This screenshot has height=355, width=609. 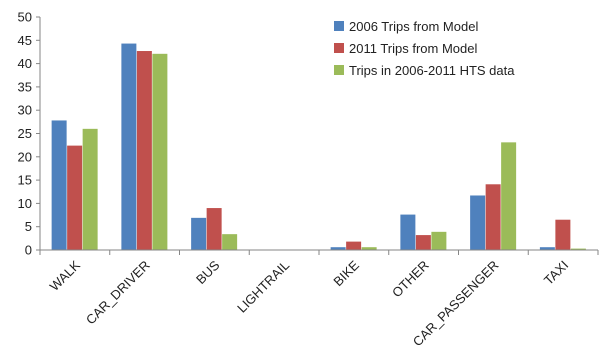 I want to click on legend-label: 2011 Trips from Model, so click(x=413, y=48).